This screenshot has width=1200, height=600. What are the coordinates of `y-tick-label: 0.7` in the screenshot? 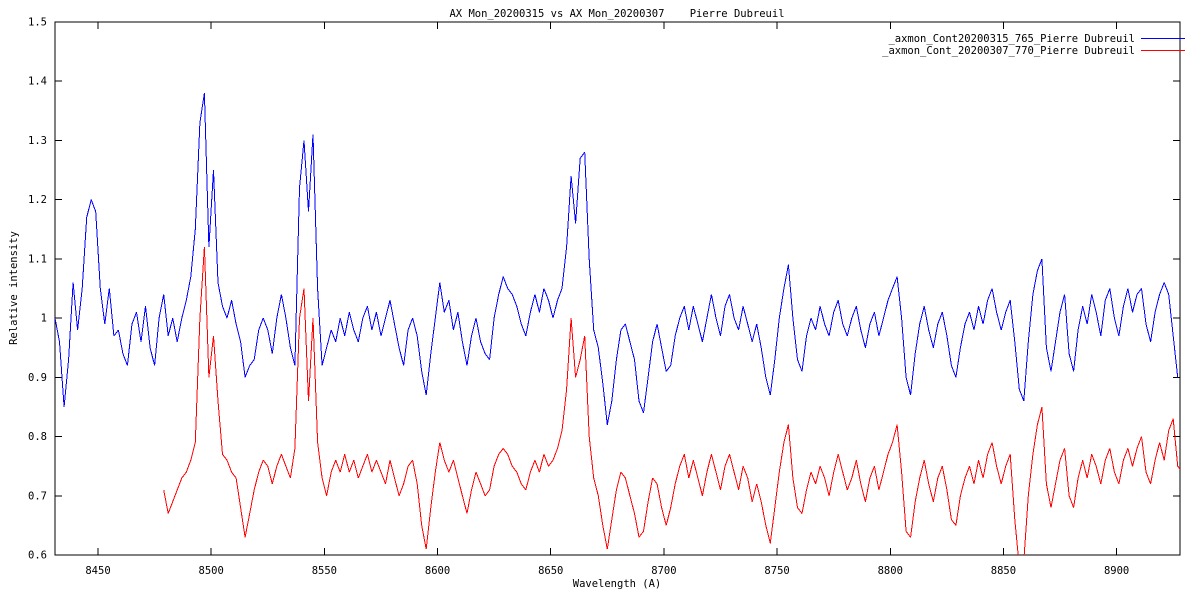 It's located at (37, 496).